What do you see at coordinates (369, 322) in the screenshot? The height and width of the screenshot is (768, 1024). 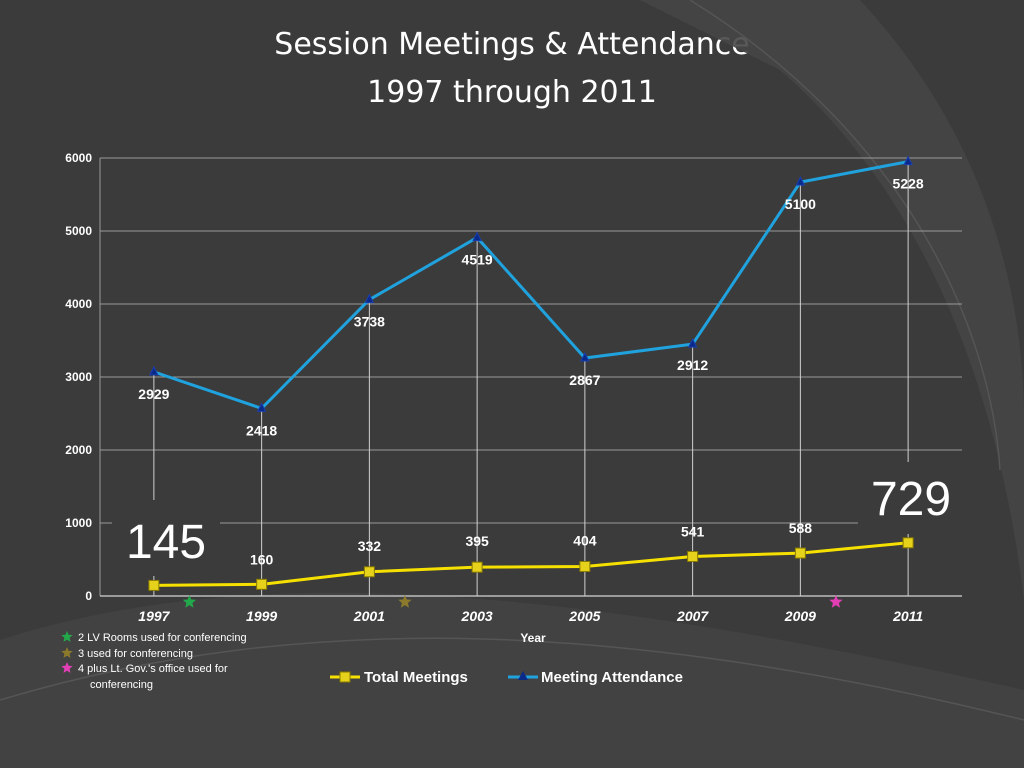 I see `data-label-attendance: 3738` at bounding box center [369, 322].